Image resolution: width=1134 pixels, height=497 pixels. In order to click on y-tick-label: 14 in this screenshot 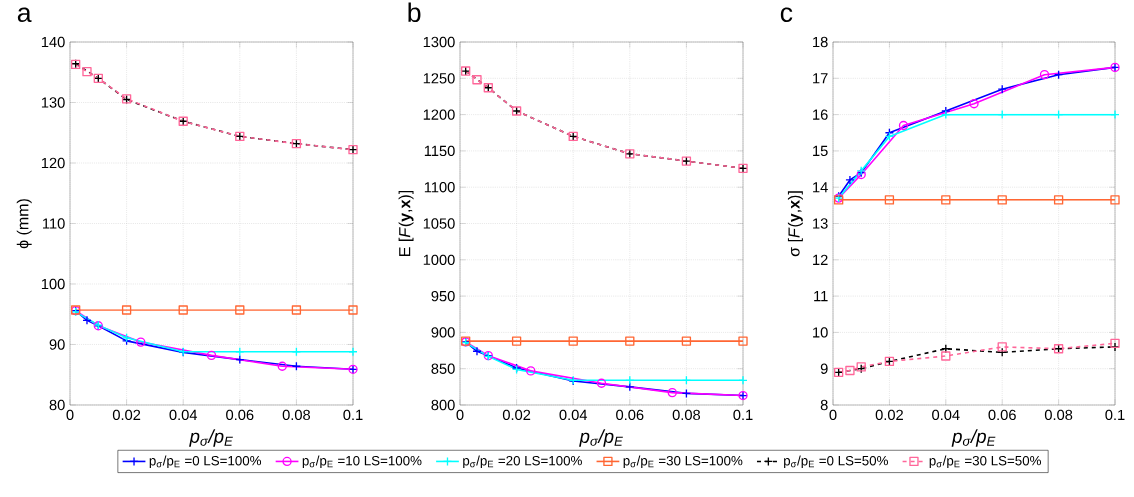, I will do `click(820, 187)`.